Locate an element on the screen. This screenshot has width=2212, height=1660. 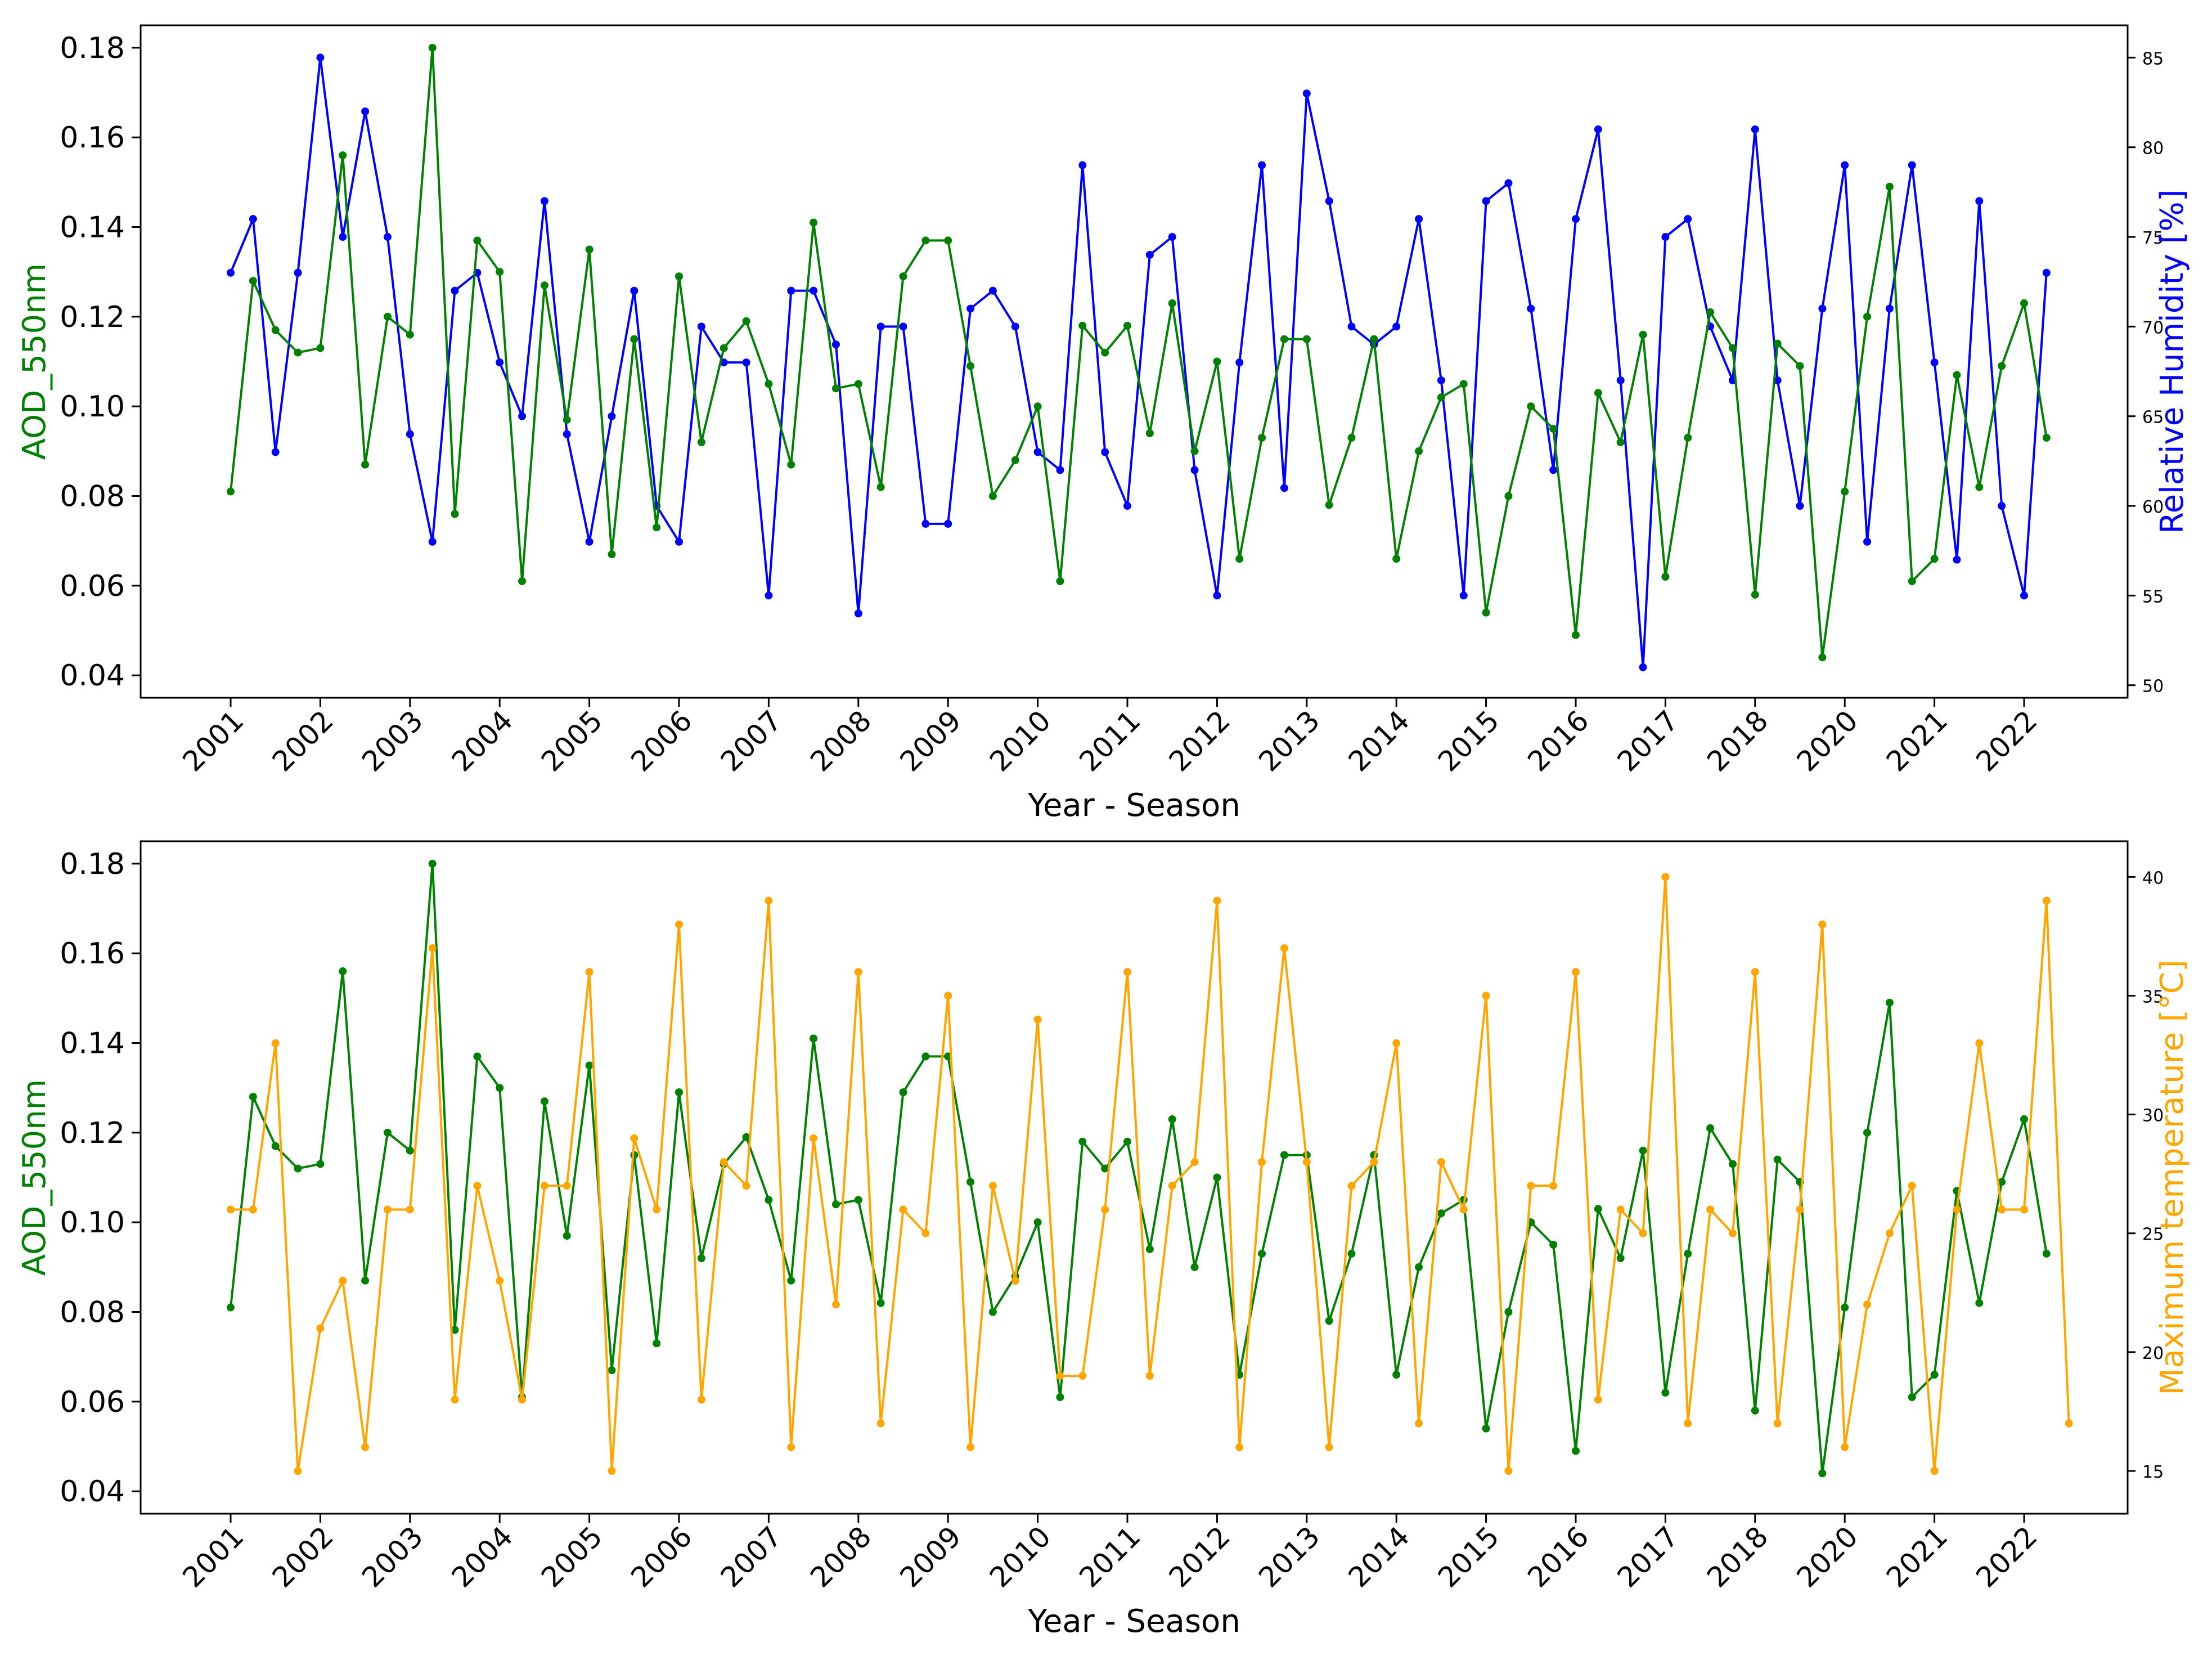
x-axis-label: Year - Season is located at coordinates (1133, 805).